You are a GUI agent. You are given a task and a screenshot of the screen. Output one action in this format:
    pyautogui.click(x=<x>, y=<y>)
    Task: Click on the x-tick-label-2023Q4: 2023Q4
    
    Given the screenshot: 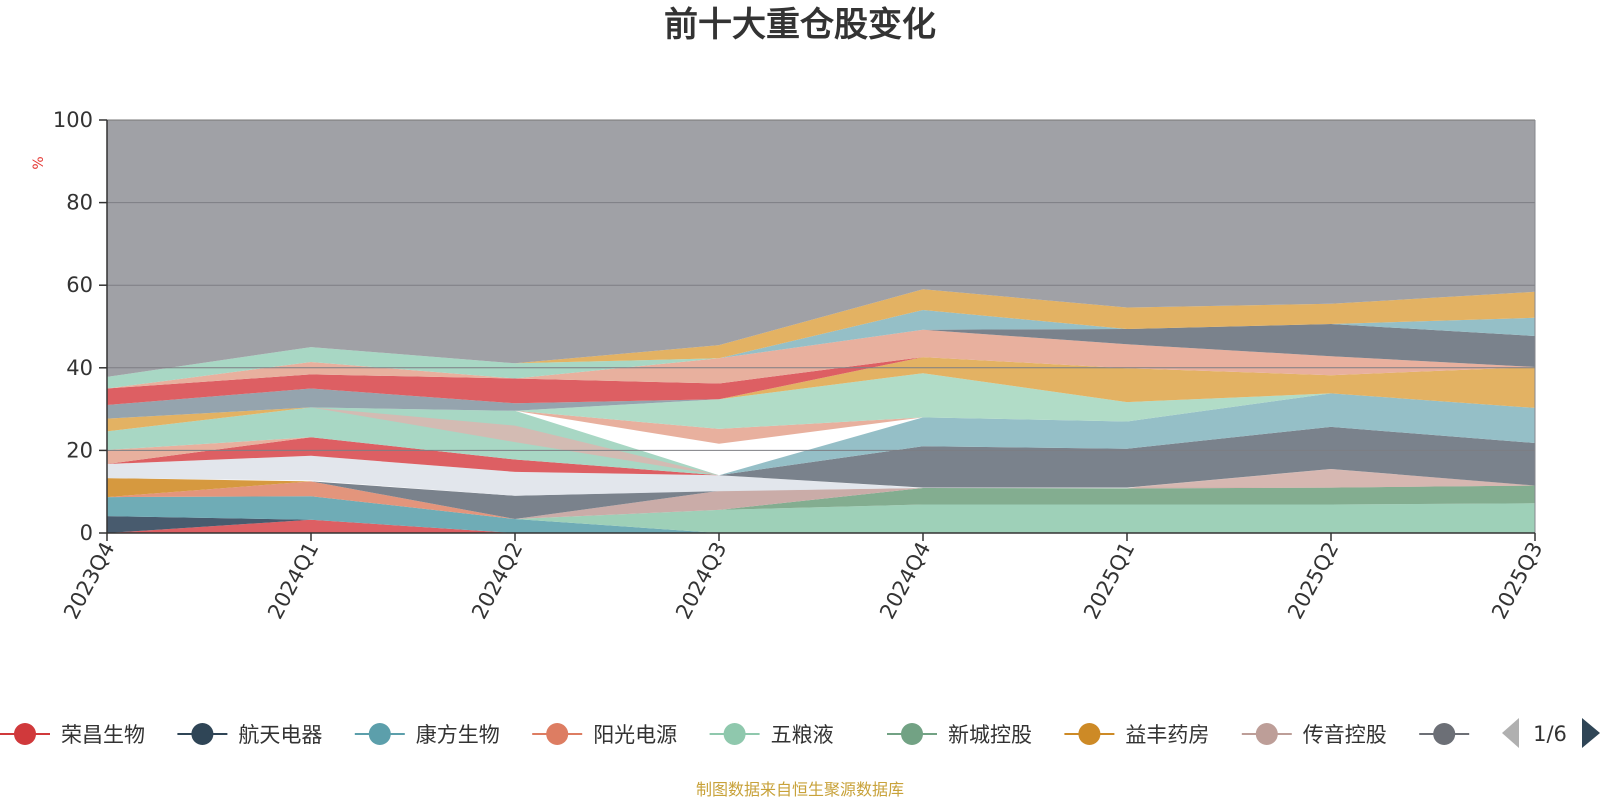 What is the action you would take?
    pyautogui.click(x=89, y=580)
    